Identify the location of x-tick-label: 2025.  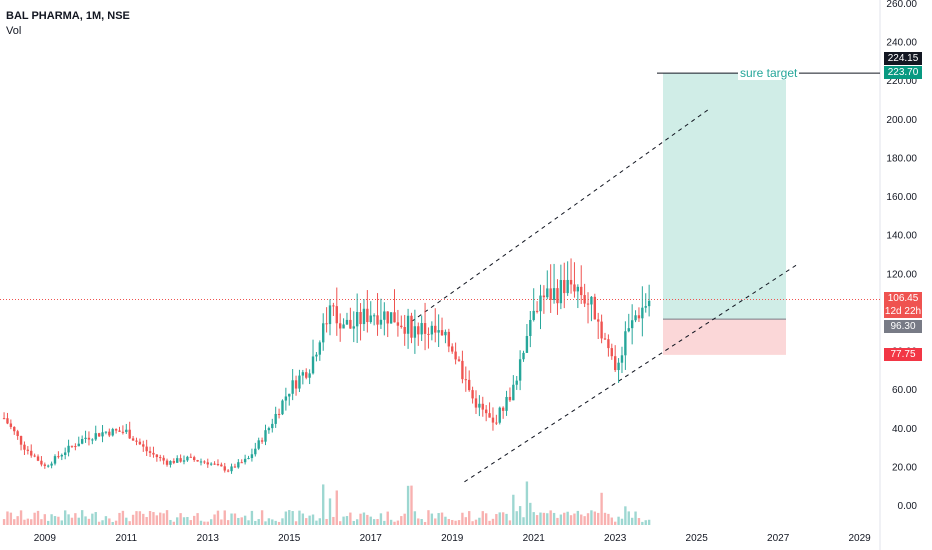
(697, 538).